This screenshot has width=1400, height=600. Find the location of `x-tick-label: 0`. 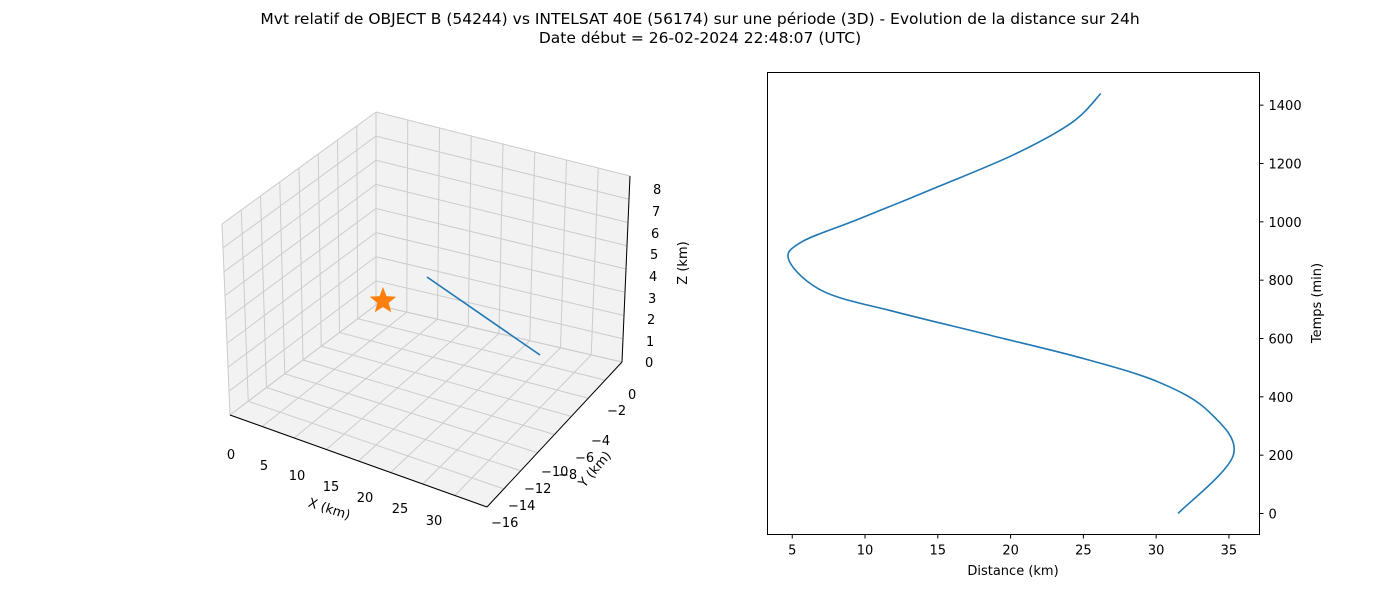

x-tick-label: 0 is located at coordinates (231, 455).